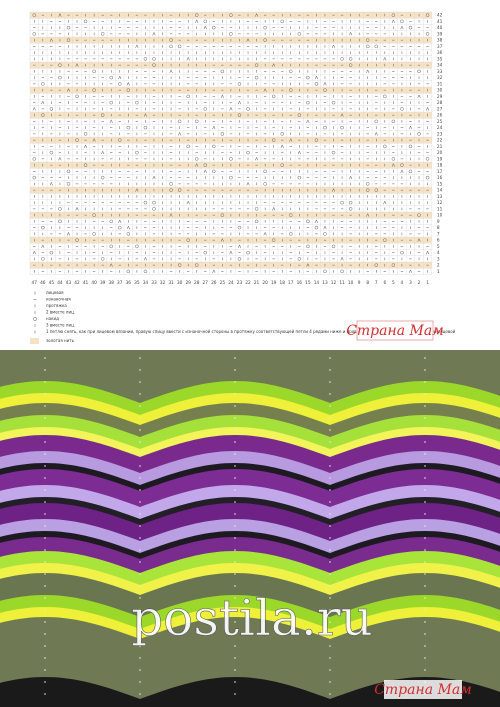  Describe the element at coordinates (69, 283) in the screenshot. I see `column-number: 43` at that location.